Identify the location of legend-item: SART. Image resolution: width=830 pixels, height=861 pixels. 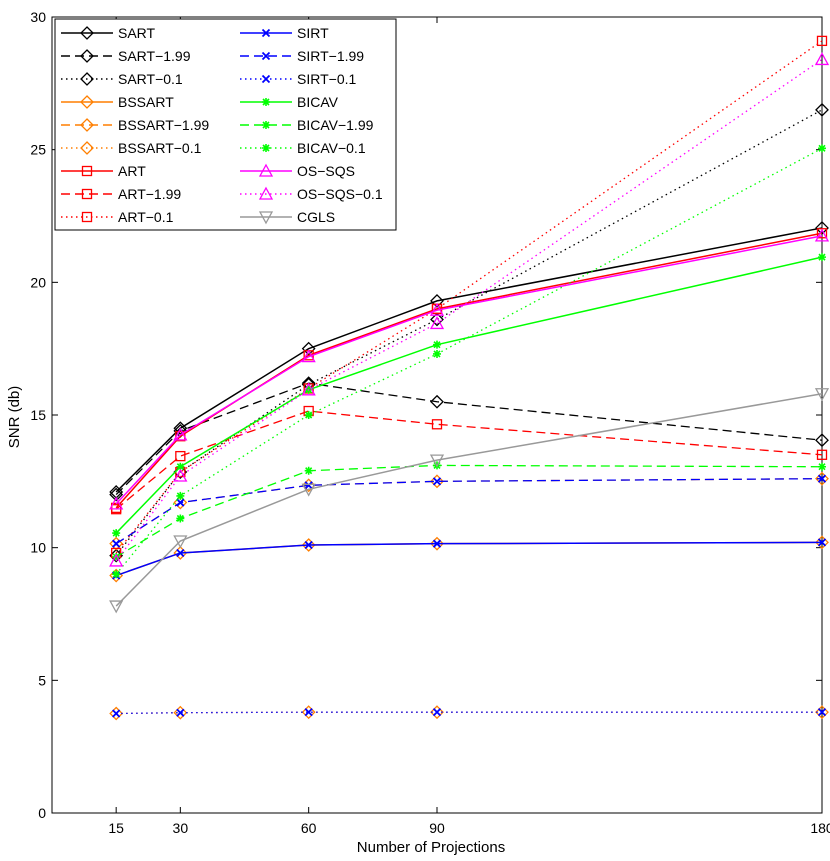
(108, 33).